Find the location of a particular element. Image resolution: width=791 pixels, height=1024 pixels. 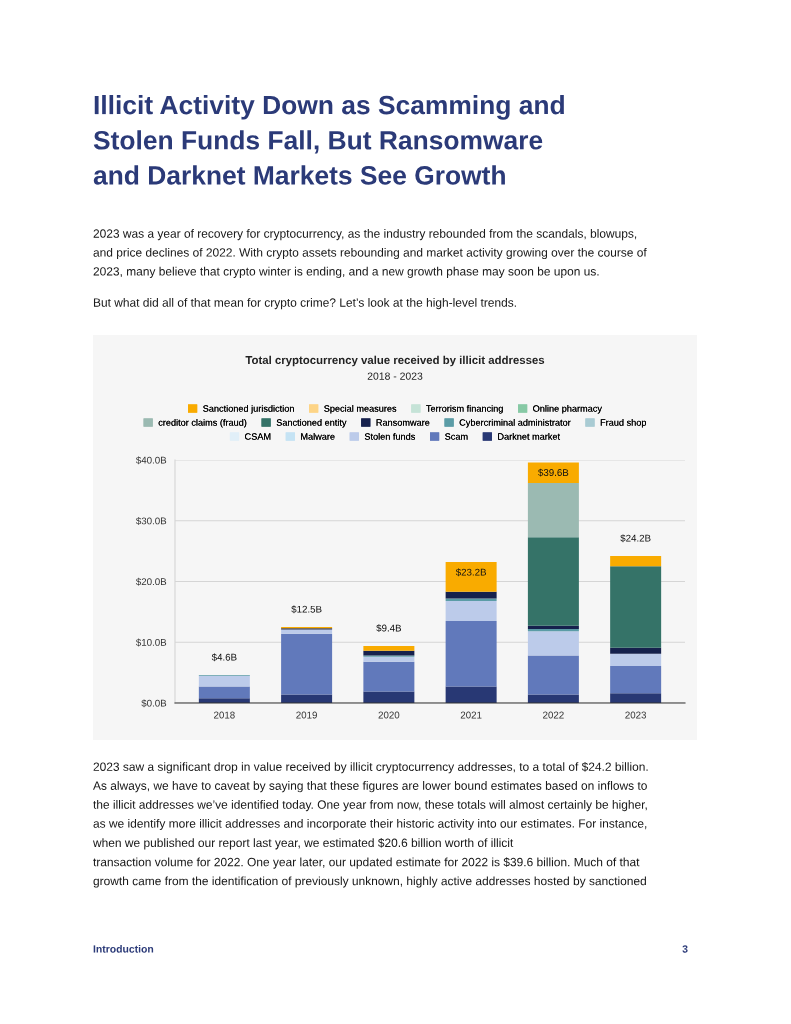

y-tick-label: $20.0B is located at coordinates (151, 581).